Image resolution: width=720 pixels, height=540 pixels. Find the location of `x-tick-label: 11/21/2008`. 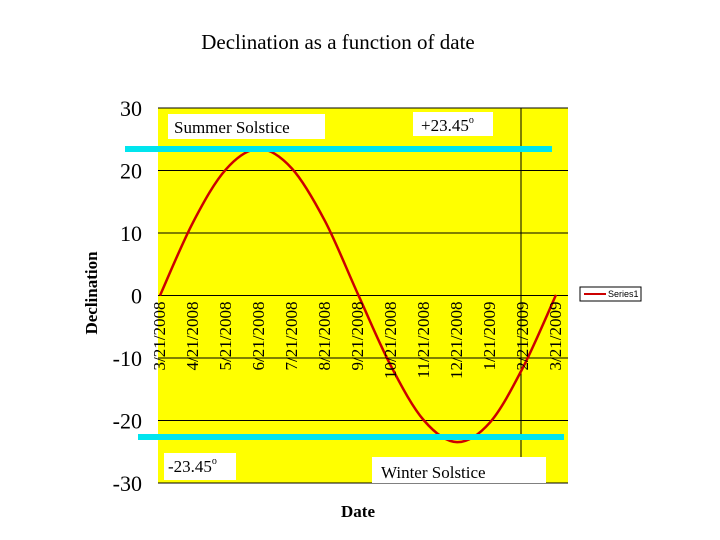

x-tick-label: 11/21/2008 is located at coordinates (423, 340).